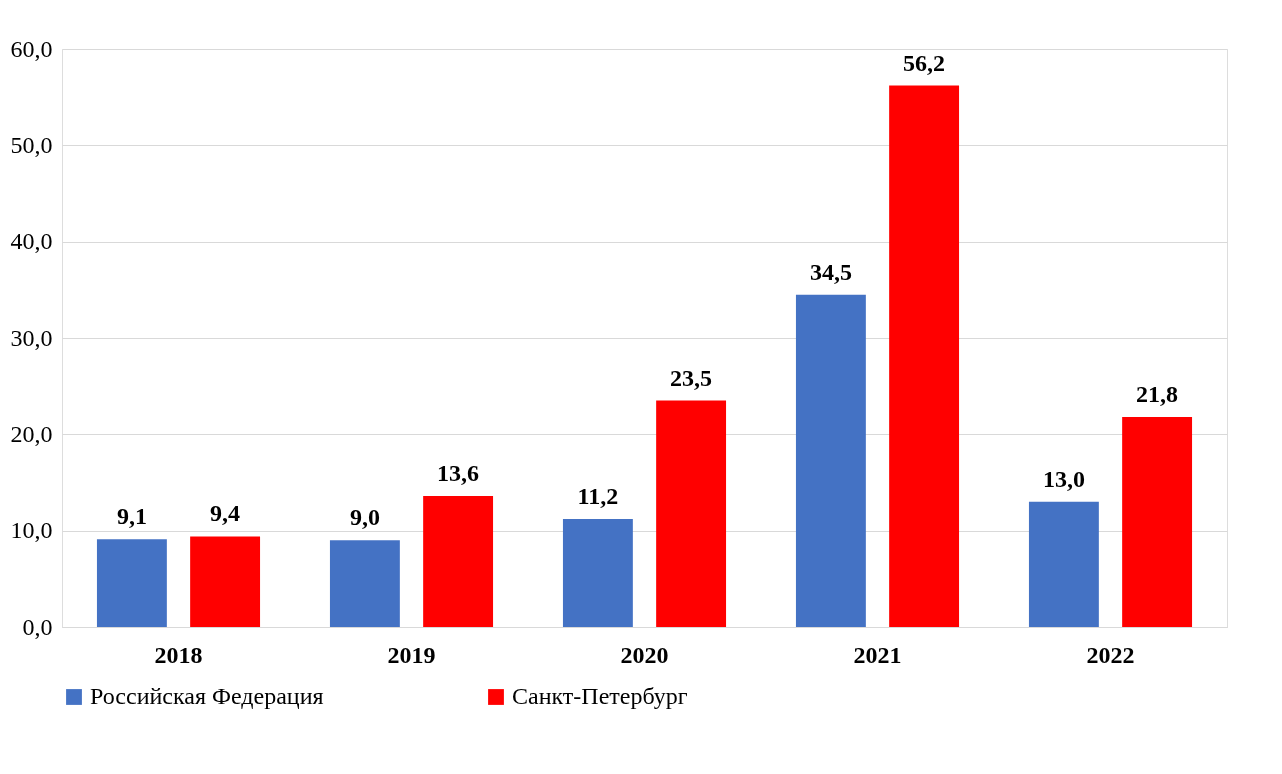  I want to click on data-label: 11,2, so click(598, 496).